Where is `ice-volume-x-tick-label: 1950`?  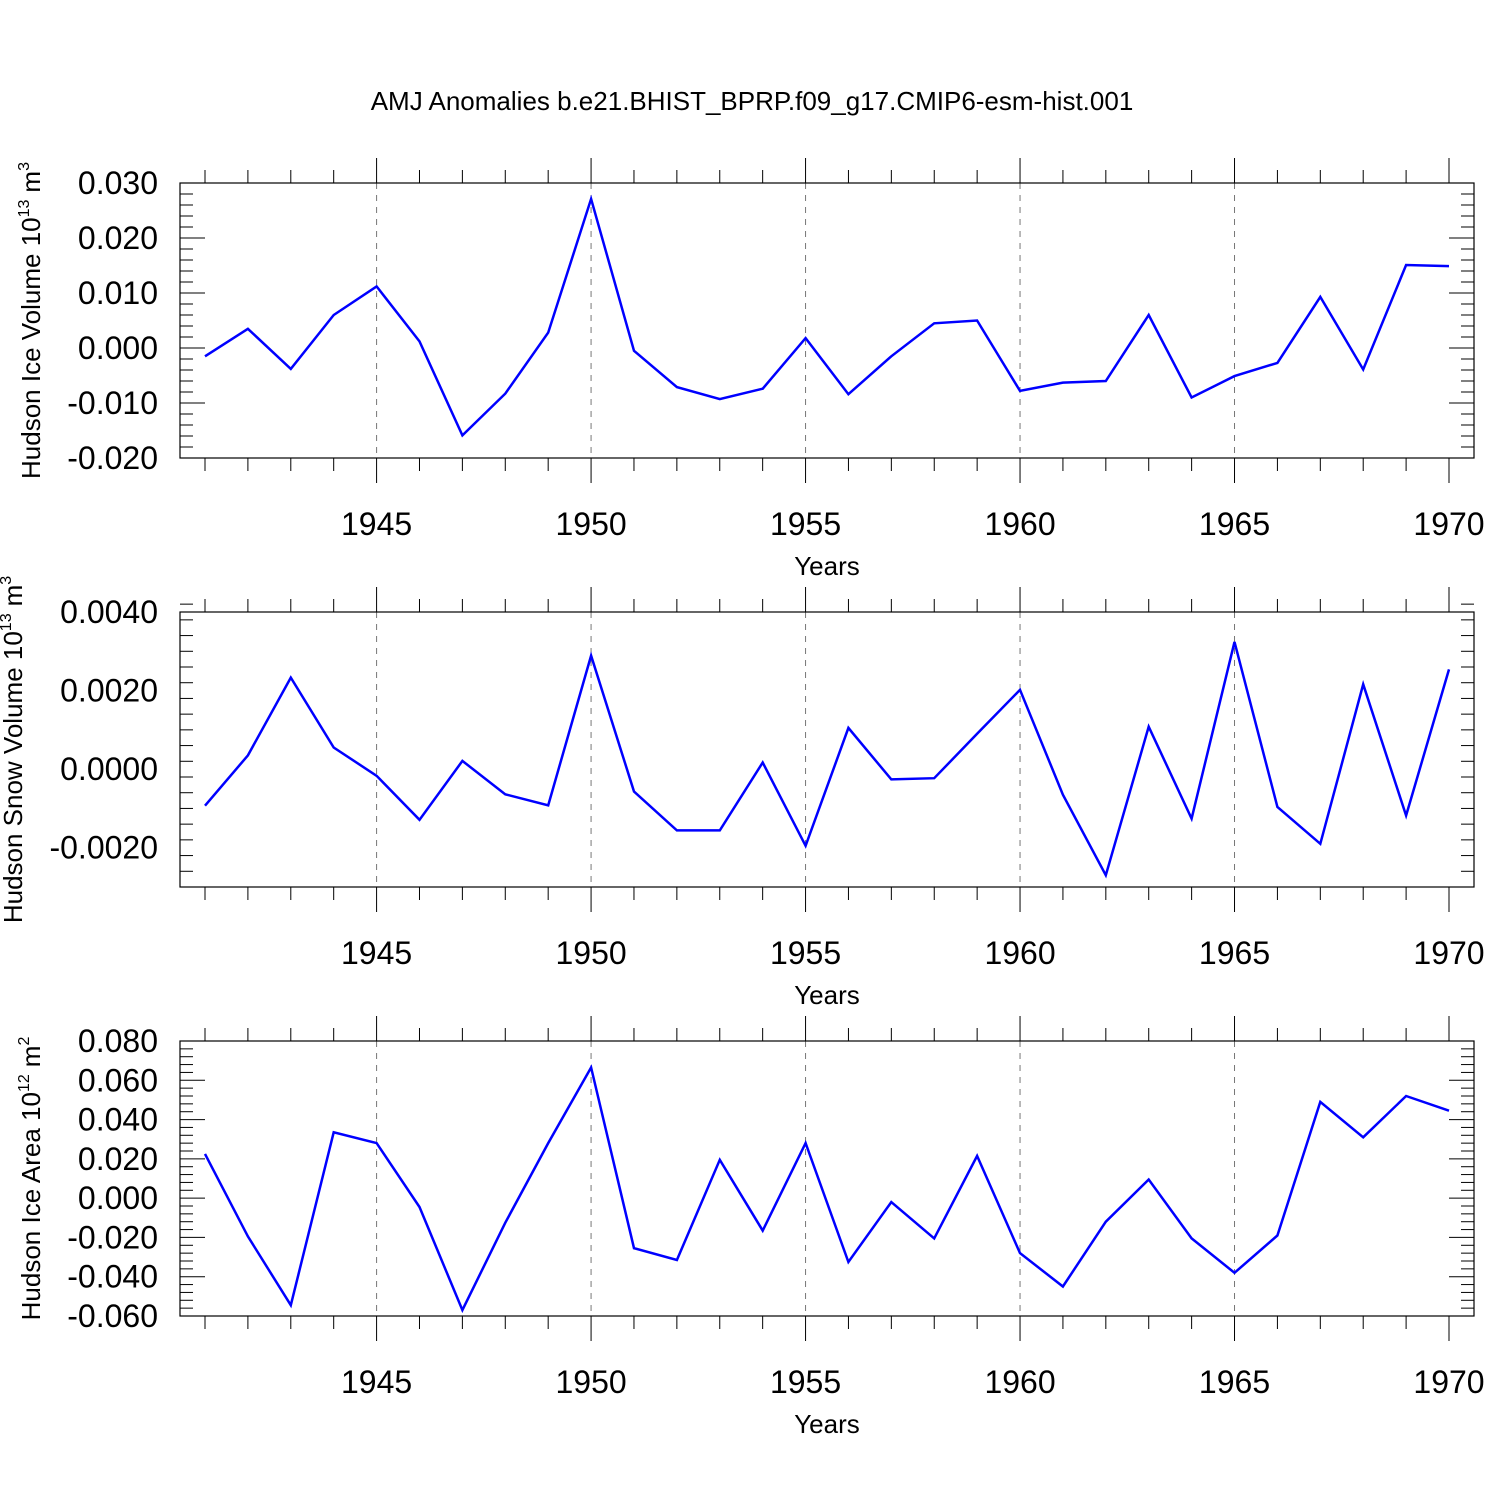
ice-volume-x-tick-label: 1950 is located at coordinates (590, 524).